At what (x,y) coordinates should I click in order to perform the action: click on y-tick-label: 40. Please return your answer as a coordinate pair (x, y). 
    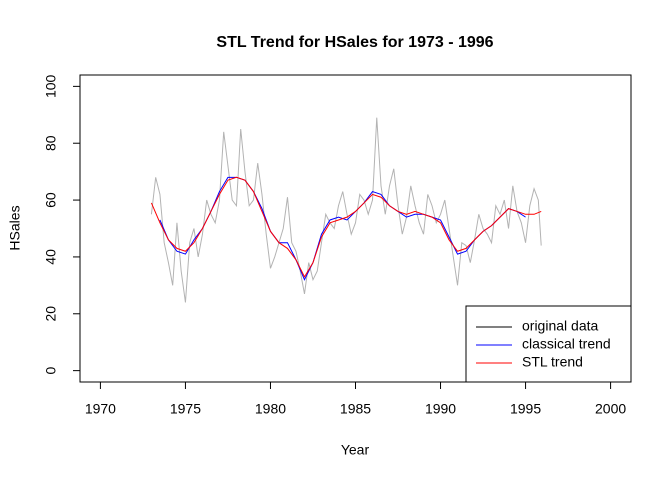
    Looking at the image, I should click on (51, 257).